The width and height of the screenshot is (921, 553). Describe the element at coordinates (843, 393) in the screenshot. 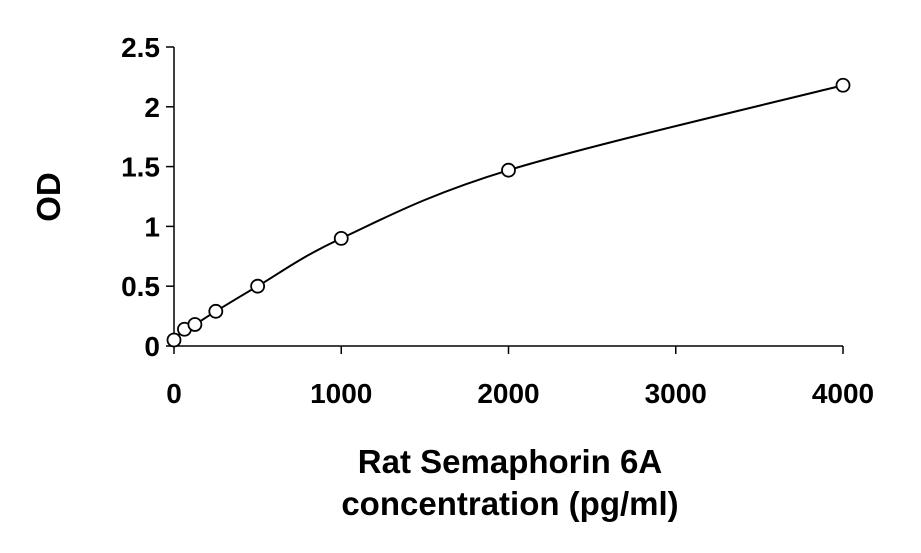

I see `x-tick-label: 4000` at that location.